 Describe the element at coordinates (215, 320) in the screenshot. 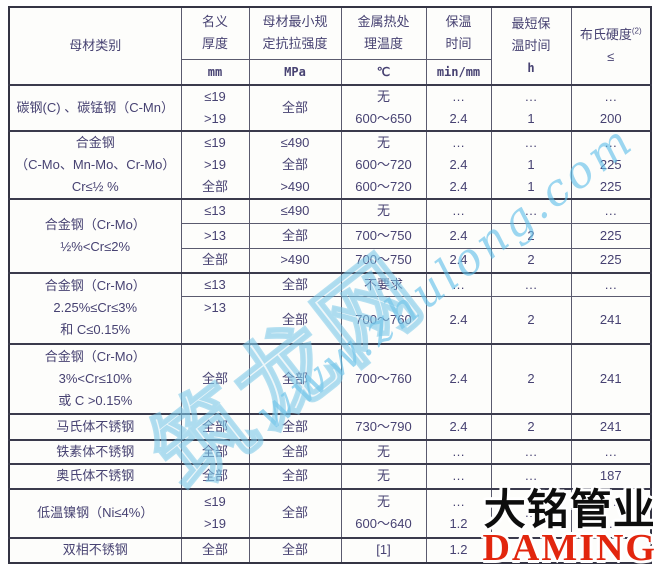

I see `thickness-cell: >13` at that location.